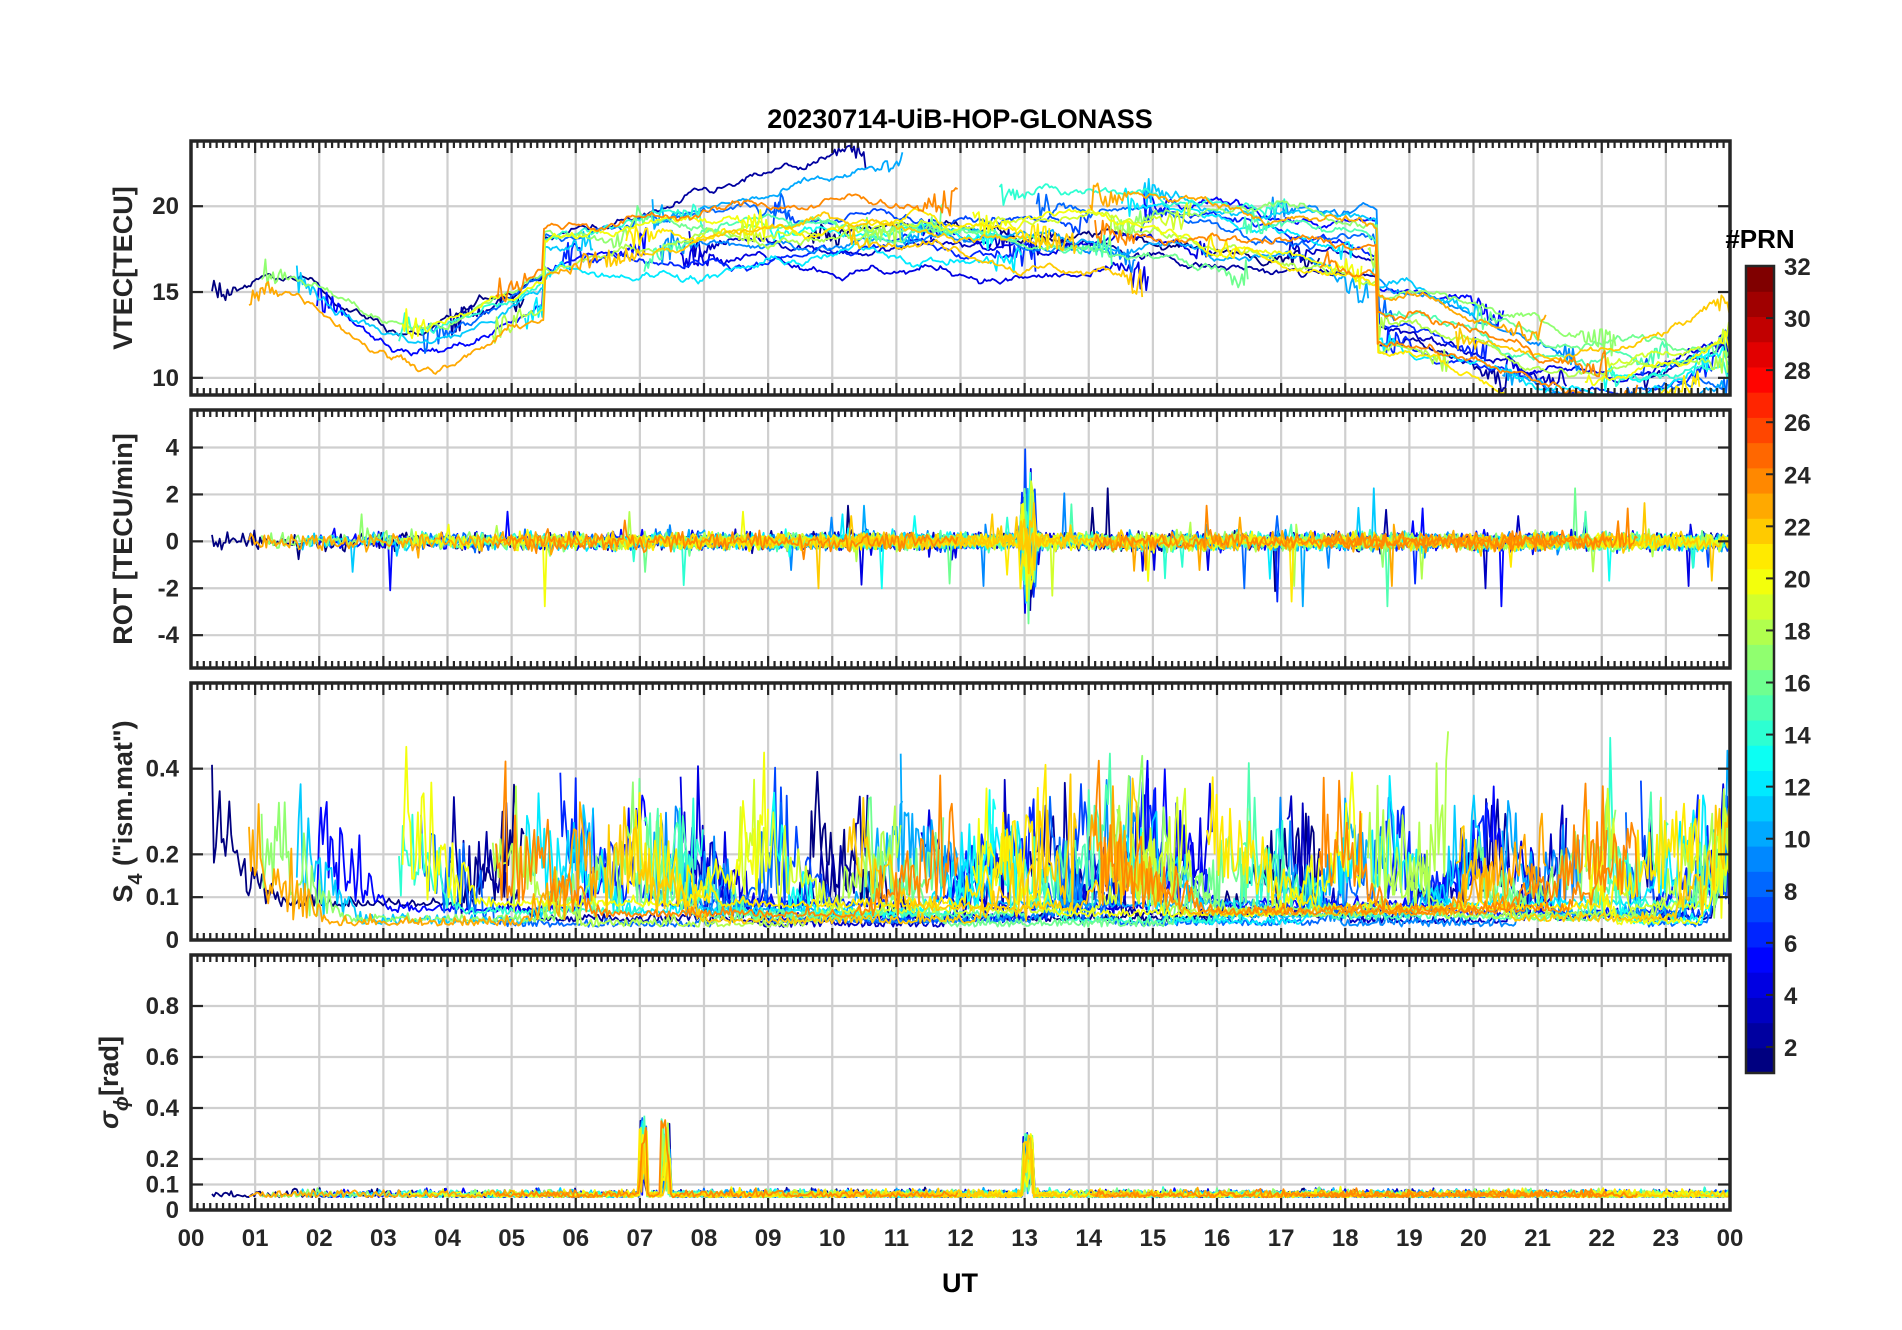  What do you see at coordinates (970, 536) in the screenshot?
I see `rot-series-group` at bounding box center [970, 536].